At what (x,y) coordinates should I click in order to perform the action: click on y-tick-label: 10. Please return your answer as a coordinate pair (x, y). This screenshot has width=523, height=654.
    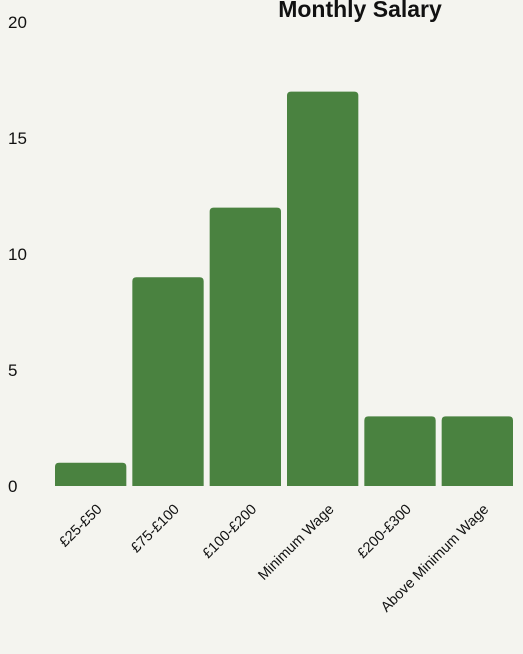
    Looking at the image, I should click on (17, 254).